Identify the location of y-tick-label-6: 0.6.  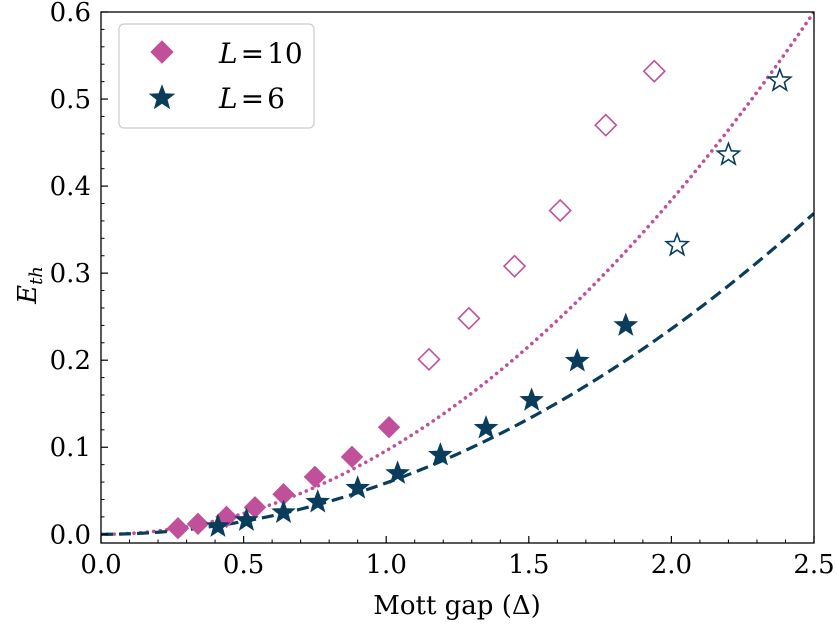
(70, 14).